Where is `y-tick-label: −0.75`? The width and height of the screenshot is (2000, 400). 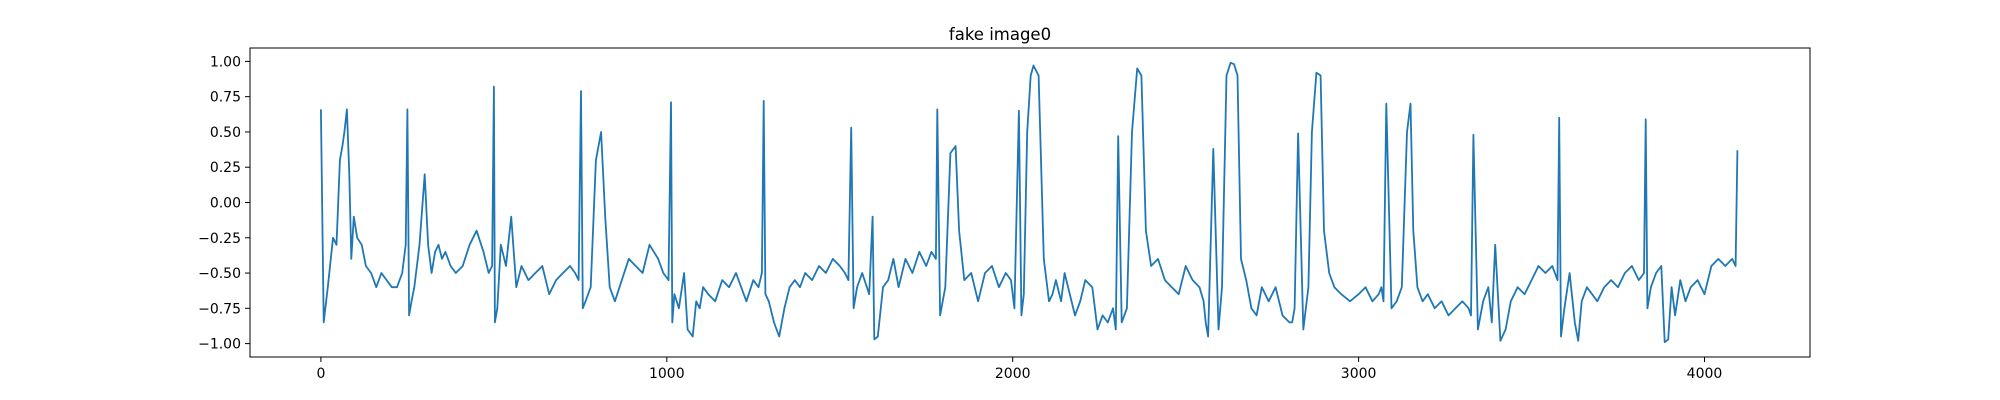 y-tick-label: −0.75 is located at coordinates (219, 309).